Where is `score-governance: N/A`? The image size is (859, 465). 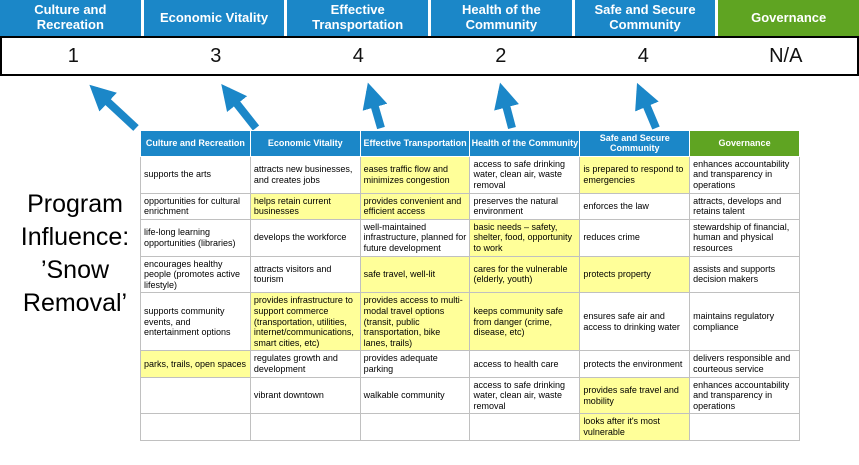
score-governance: N/A is located at coordinates (786, 55).